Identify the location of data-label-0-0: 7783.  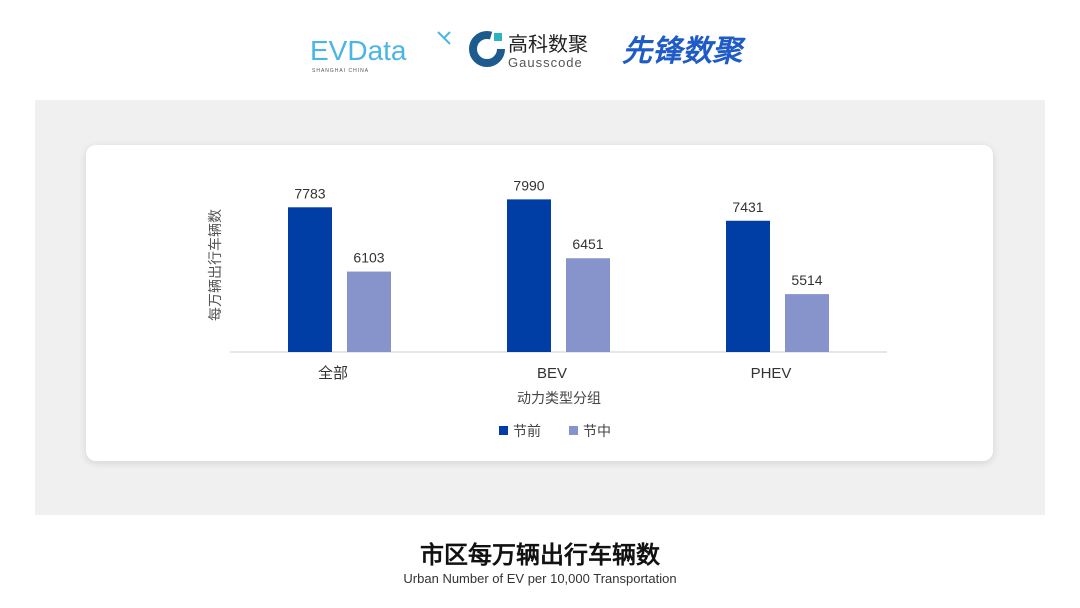
(309, 193).